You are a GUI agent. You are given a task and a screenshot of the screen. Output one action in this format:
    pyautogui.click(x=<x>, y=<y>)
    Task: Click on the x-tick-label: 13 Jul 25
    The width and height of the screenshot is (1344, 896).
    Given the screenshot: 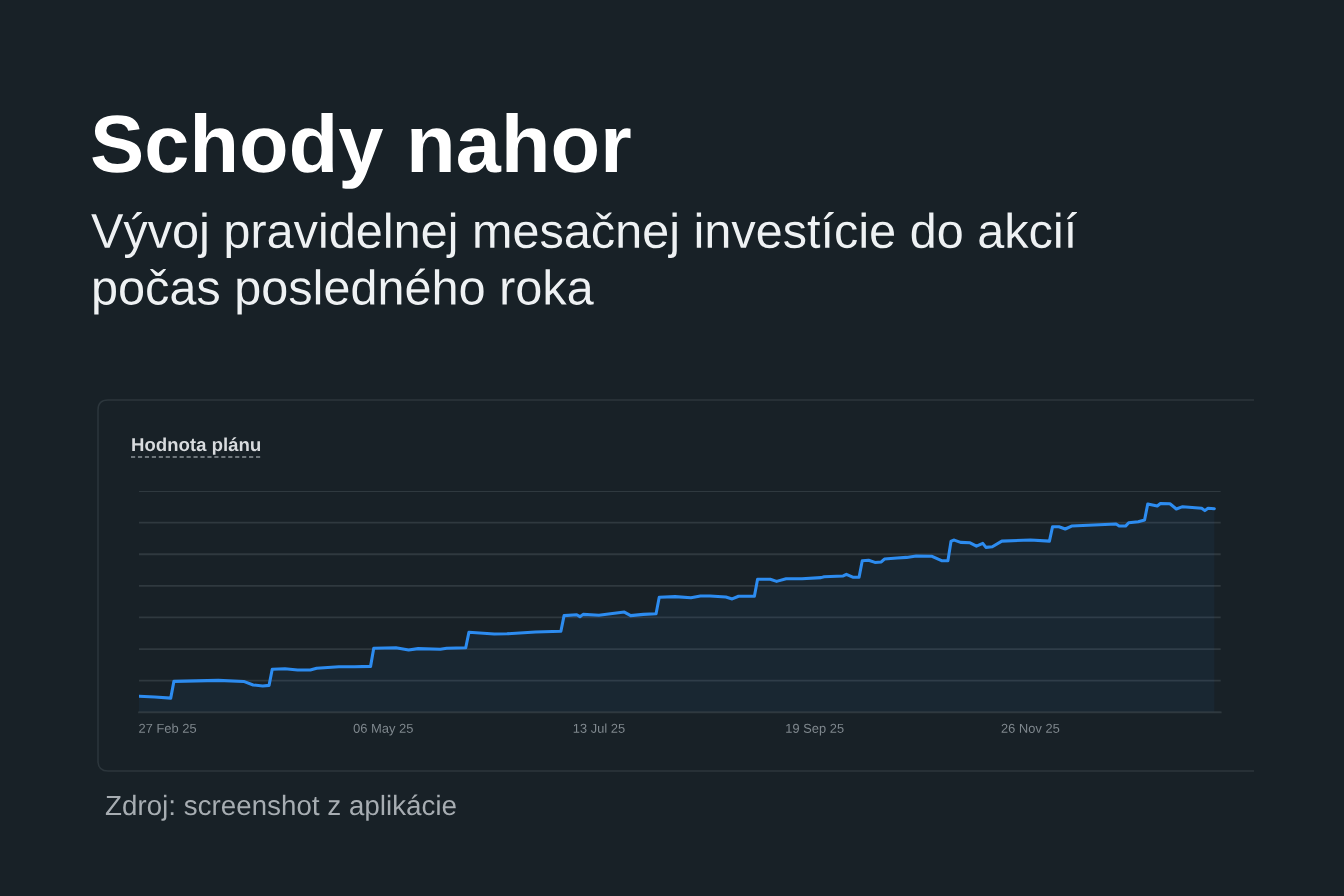 What is the action you would take?
    pyautogui.click(x=599, y=728)
    